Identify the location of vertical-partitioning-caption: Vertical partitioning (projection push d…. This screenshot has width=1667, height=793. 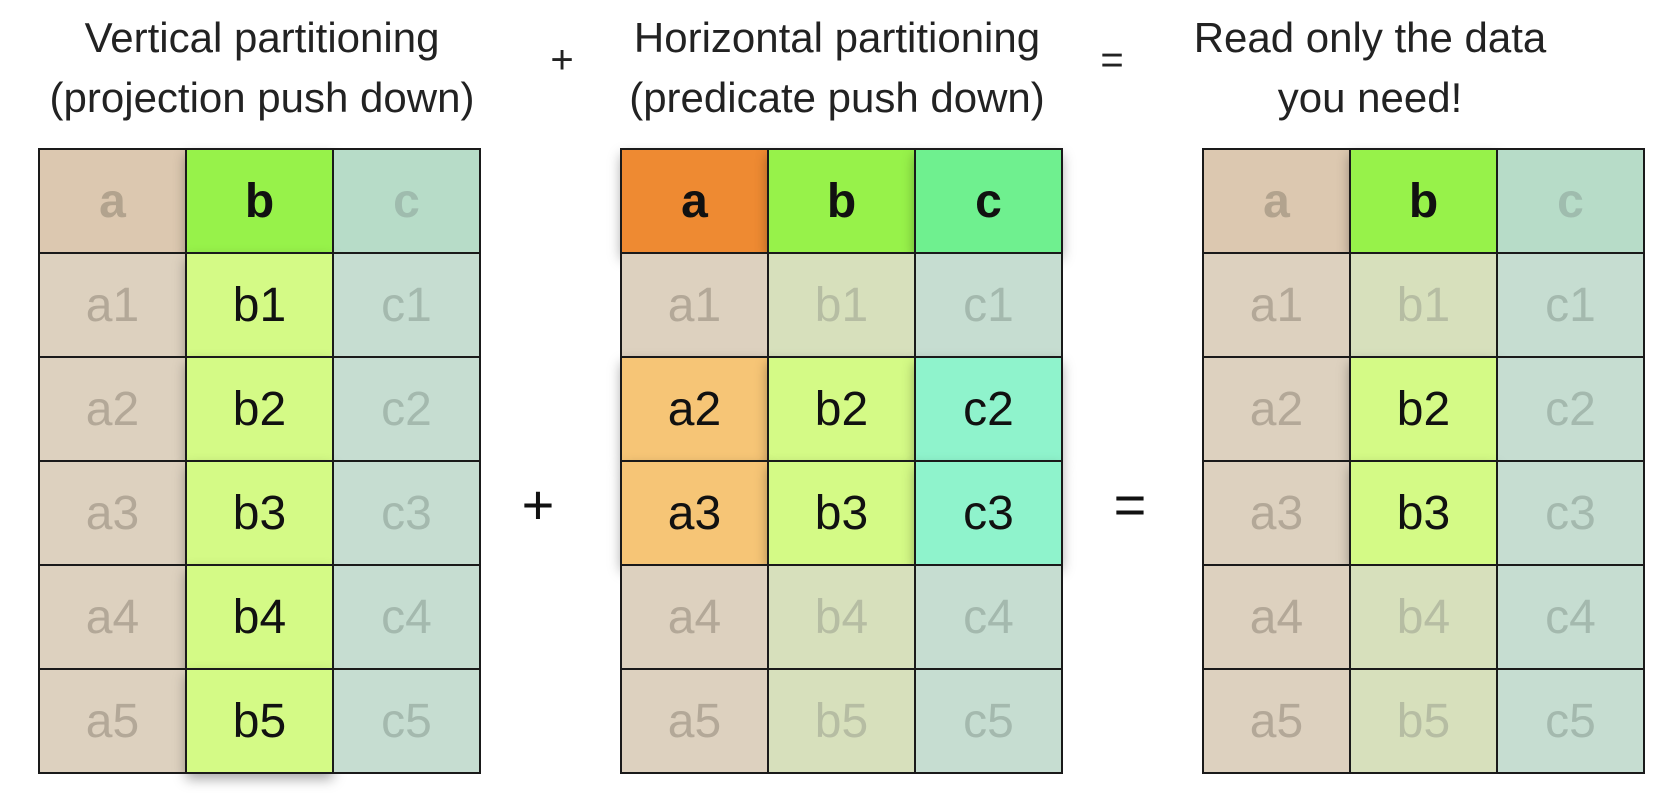
(262, 68).